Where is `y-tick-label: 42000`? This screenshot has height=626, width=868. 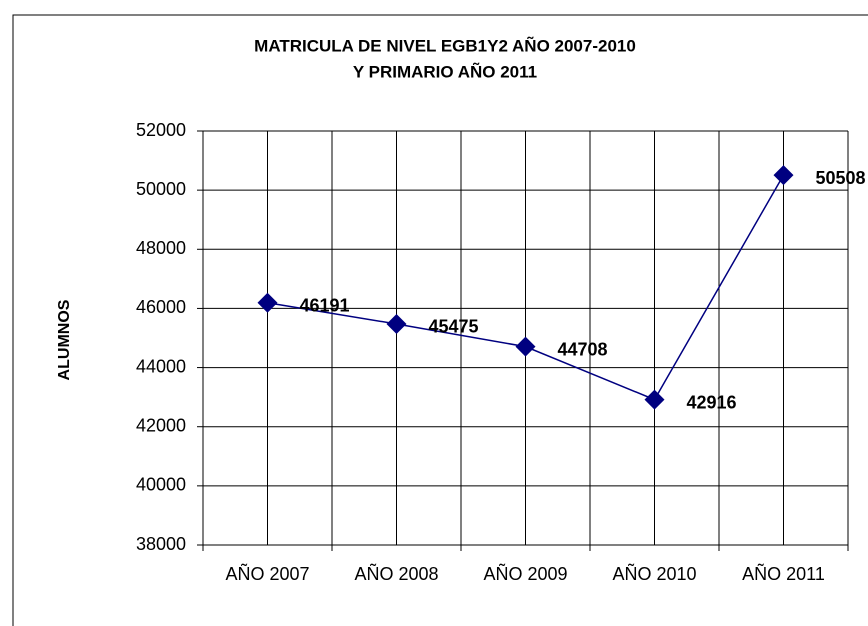
y-tick-label: 42000 is located at coordinates (161, 425).